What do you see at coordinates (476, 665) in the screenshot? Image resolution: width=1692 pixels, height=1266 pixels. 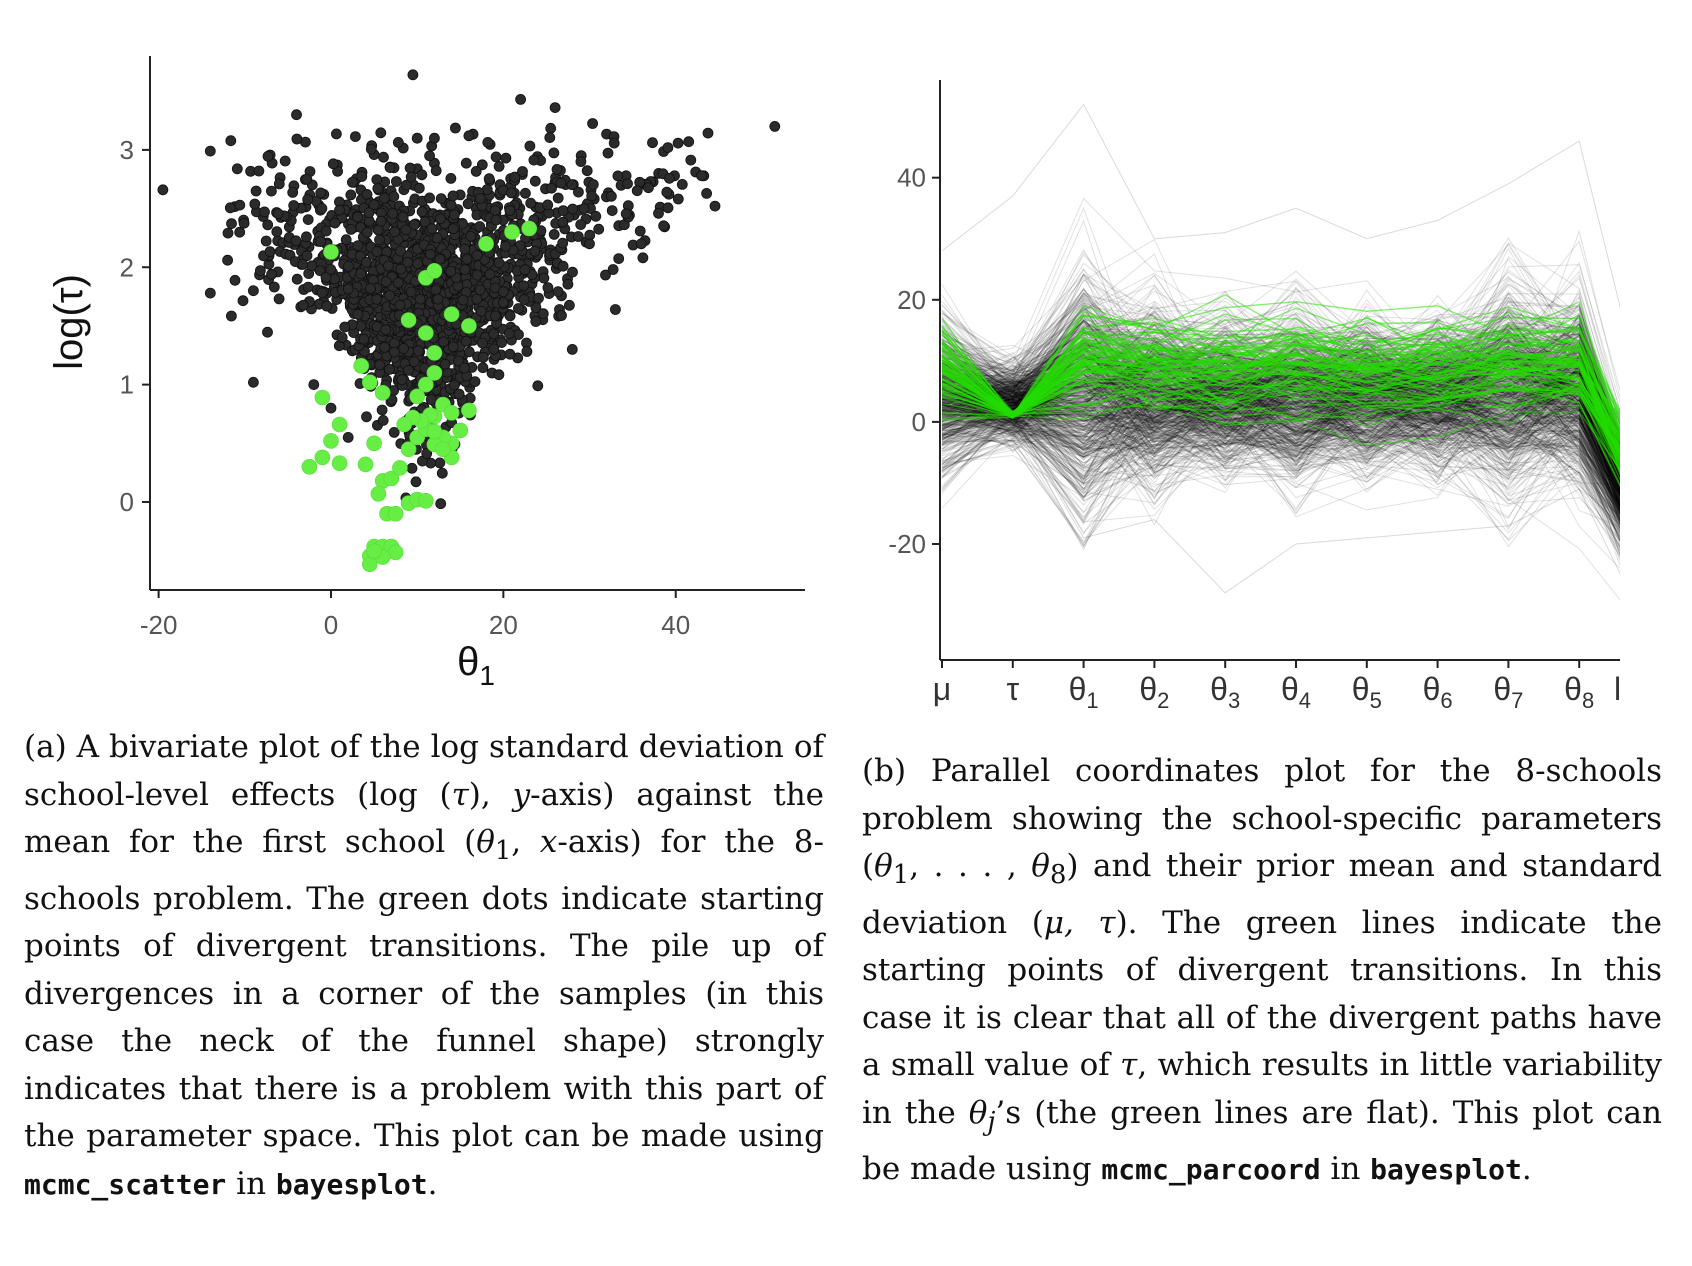 I see `x-axis-label: θ1` at bounding box center [476, 665].